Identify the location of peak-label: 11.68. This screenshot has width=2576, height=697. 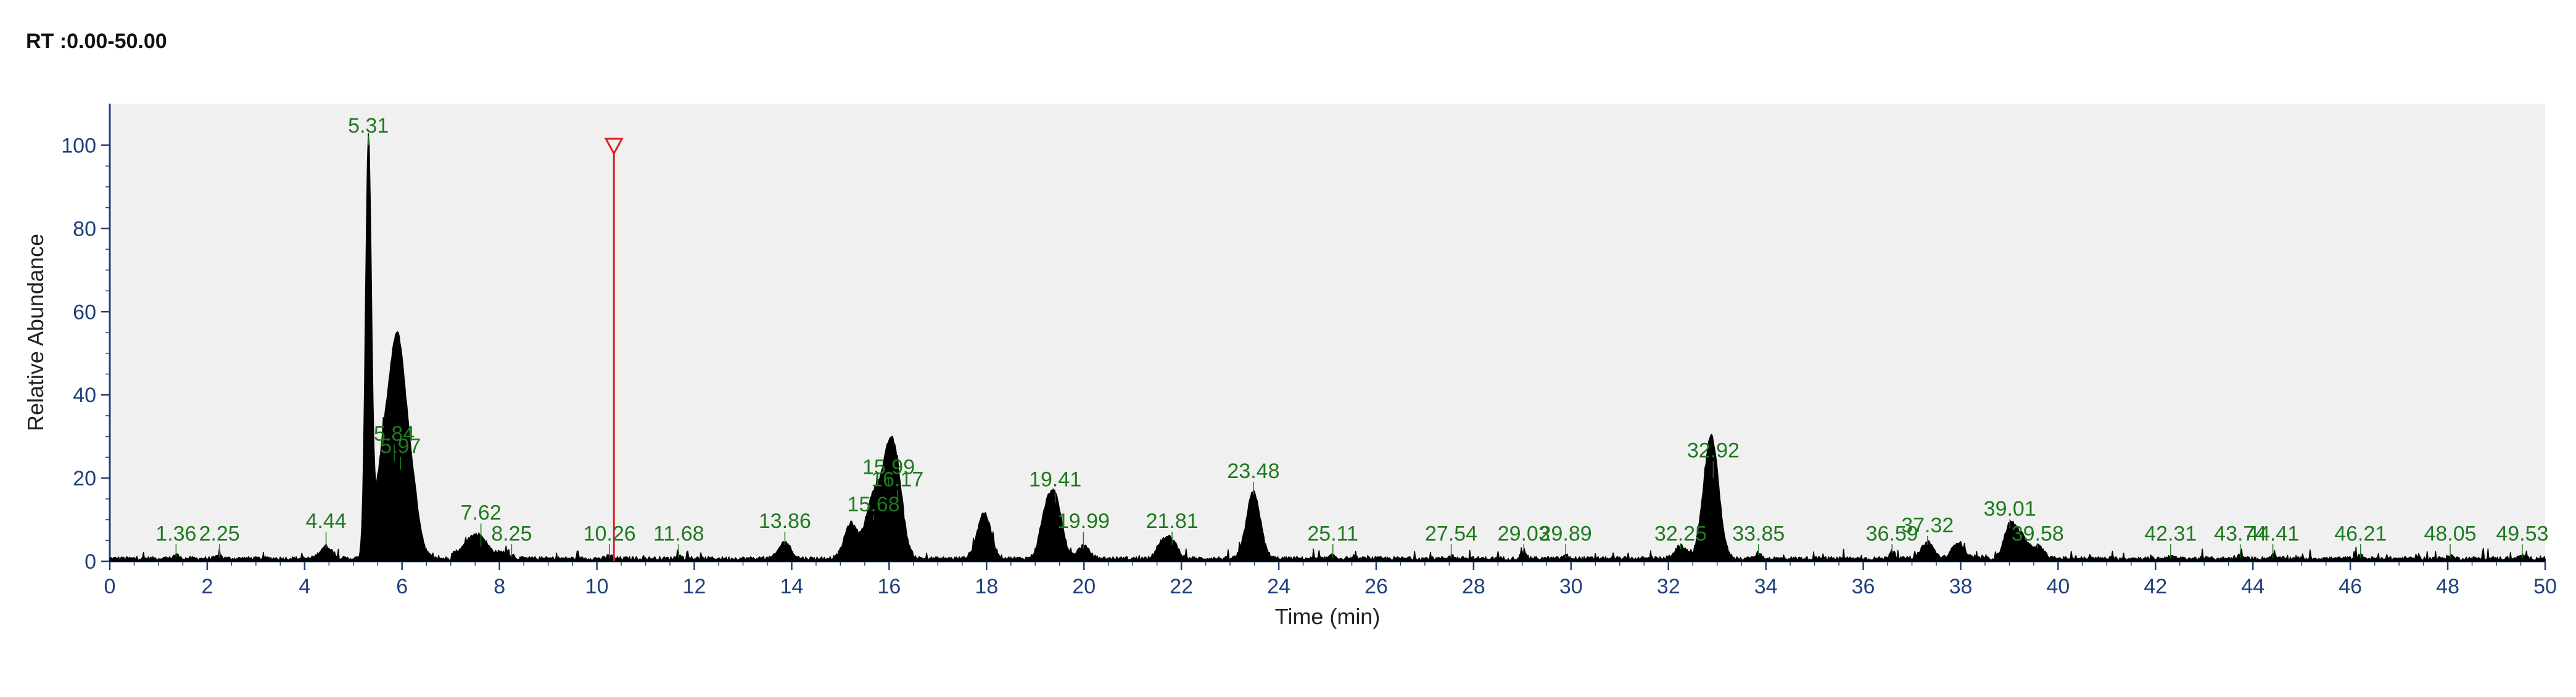
(679, 534).